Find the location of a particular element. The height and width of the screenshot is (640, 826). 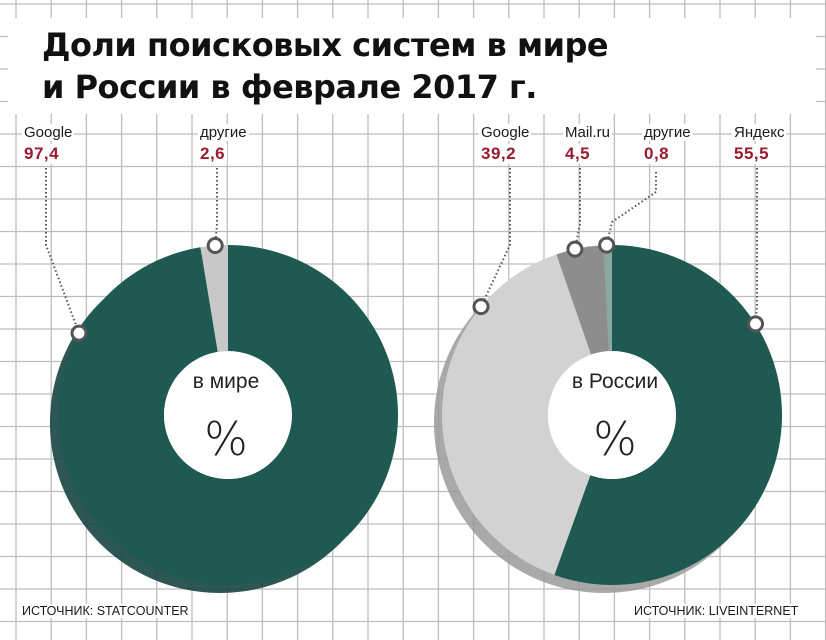

russia-yandex-value: 55,5 is located at coordinates (752, 154).